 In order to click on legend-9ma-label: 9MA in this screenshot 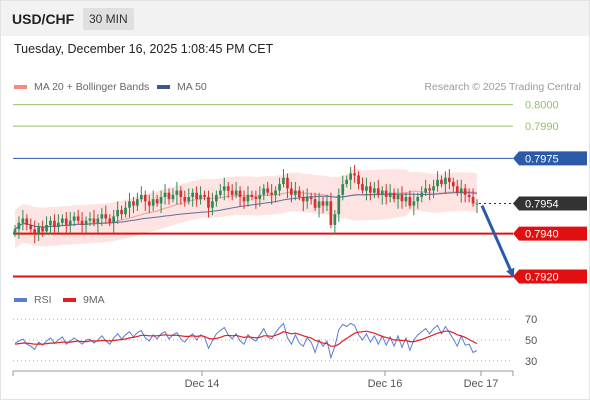, I will do `click(94, 300)`.